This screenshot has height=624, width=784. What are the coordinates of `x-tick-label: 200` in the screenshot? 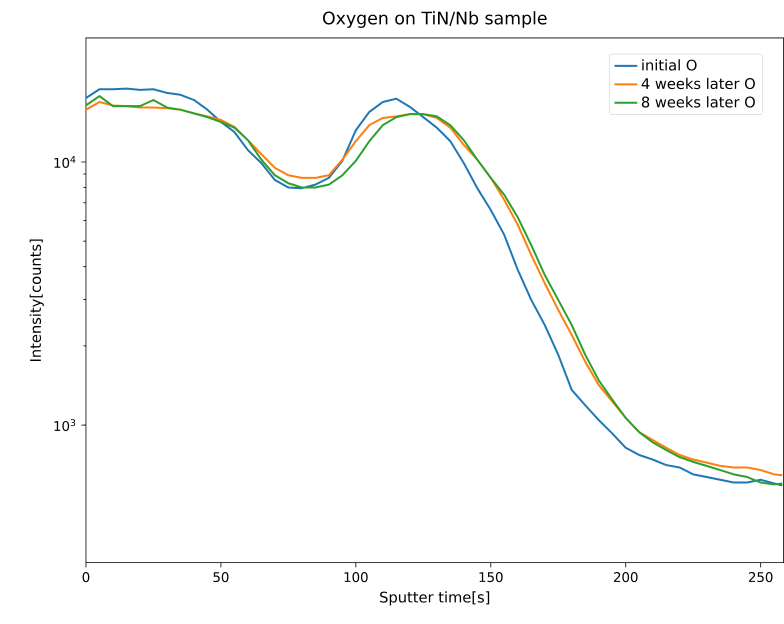 It's located at (626, 577).